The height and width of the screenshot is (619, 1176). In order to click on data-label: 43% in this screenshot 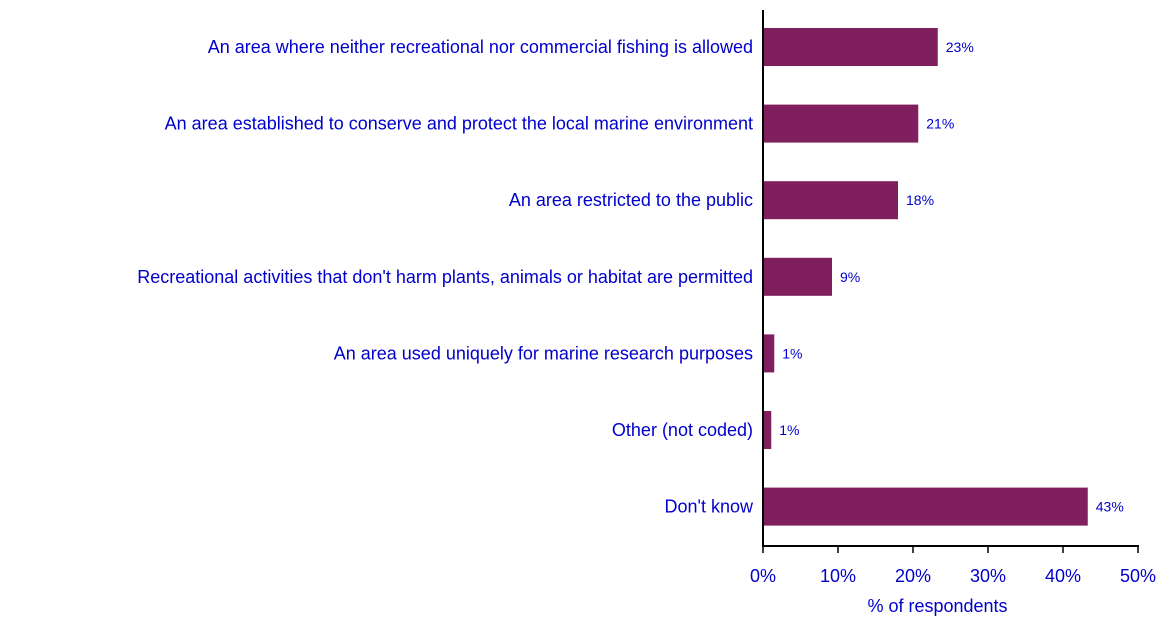, I will do `click(1110, 507)`.